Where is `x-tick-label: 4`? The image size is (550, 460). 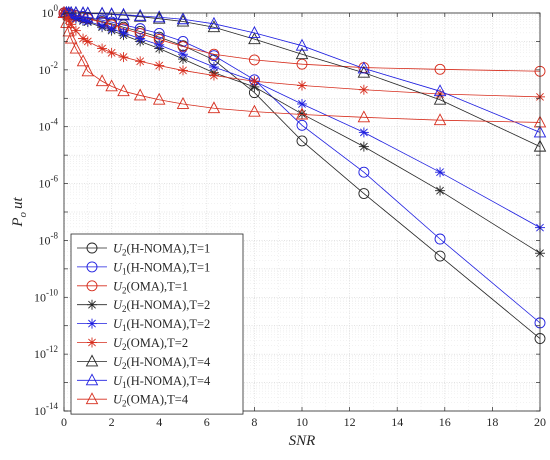 x-tick-label: 4 is located at coordinates (159, 422).